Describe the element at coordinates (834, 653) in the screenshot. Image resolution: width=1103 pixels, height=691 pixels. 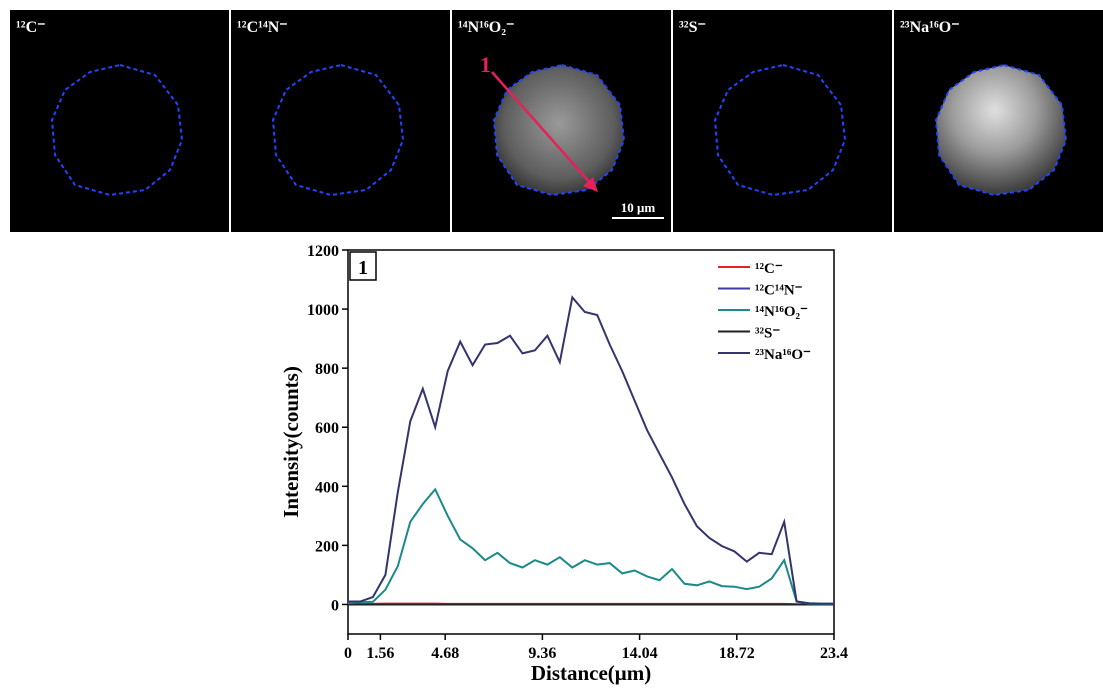
I see `x-tick-label: 23.4` at that location.